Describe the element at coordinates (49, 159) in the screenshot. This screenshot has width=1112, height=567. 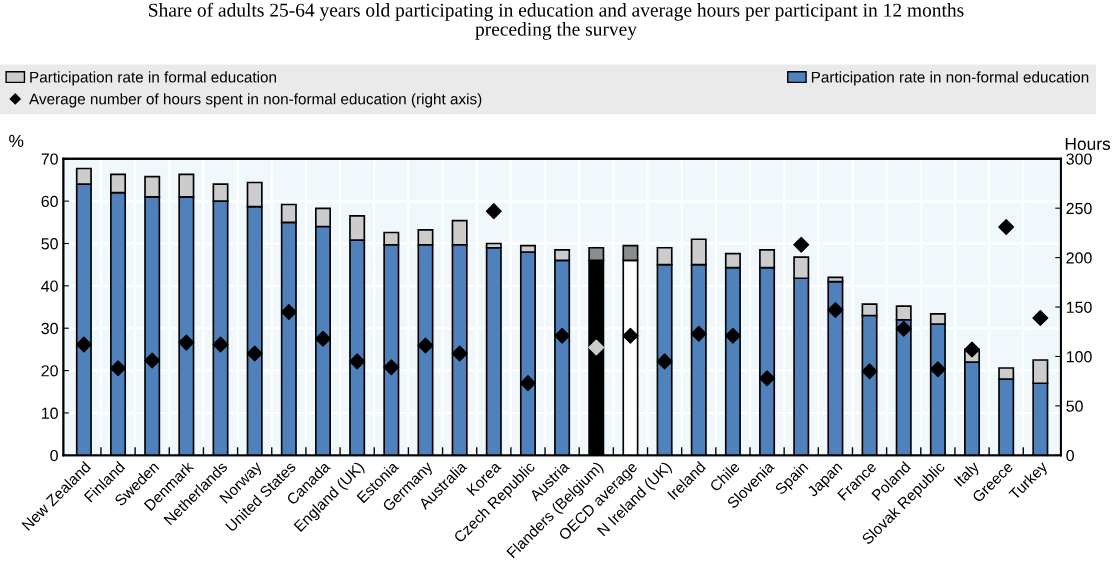
I see `y-tick-label: 70` at that location.